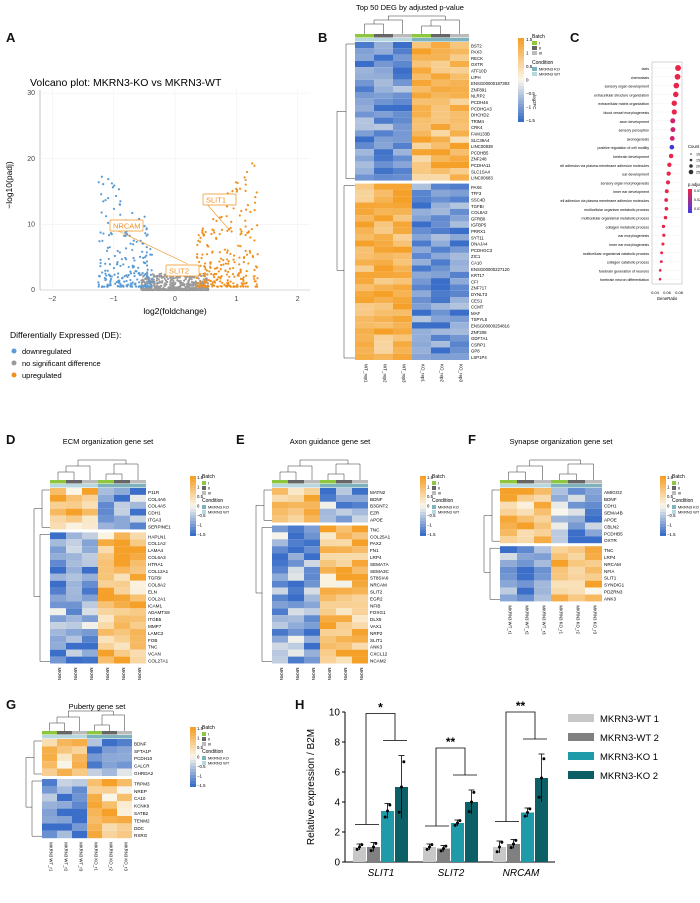  What do you see at coordinates (198, 487) in the screenshot?
I see `legend-scale-tick: 1` at bounding box center [198, 487].